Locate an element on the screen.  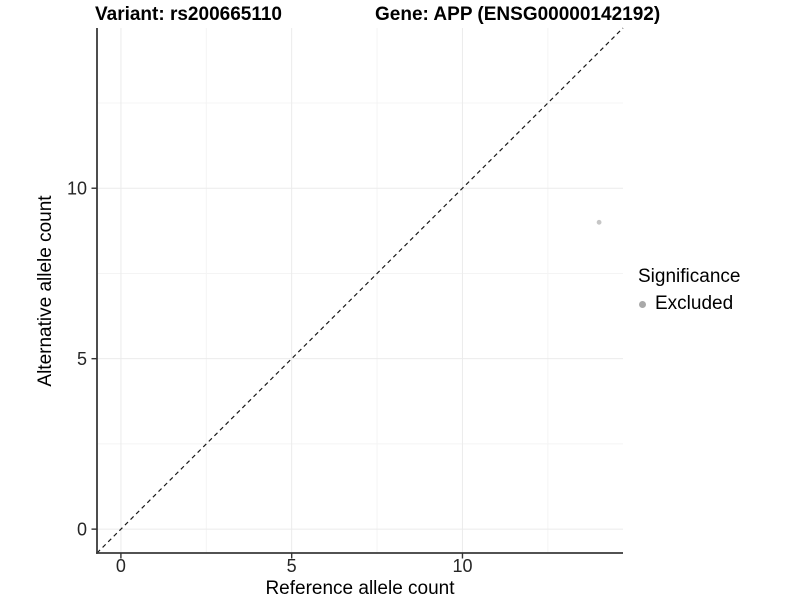
legend-title: Significance is located at coordinates (689, 276).